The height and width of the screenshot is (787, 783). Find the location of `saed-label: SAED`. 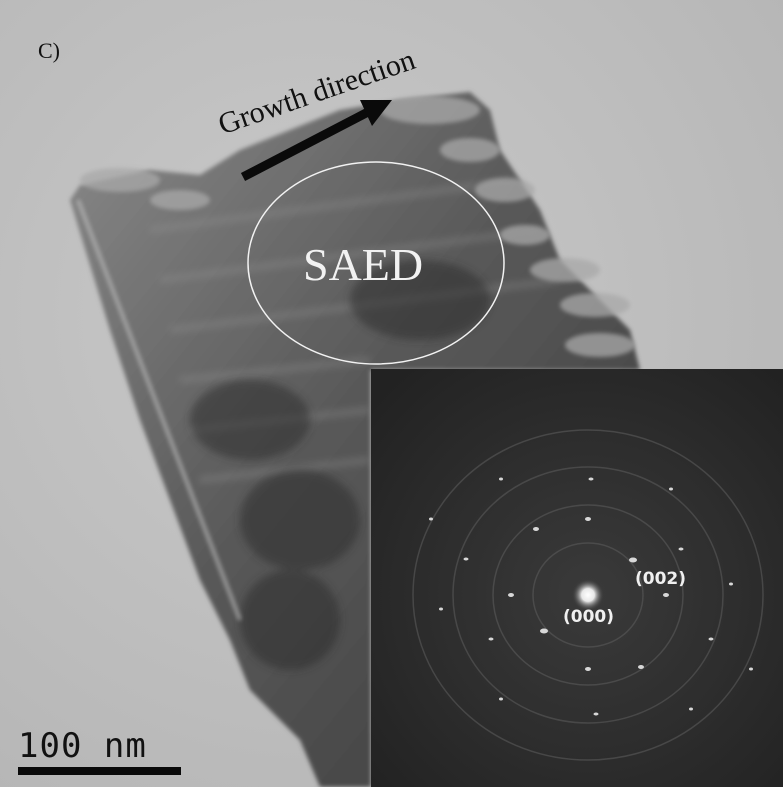

saed-label: SAED is located at coordinates (363, 264).